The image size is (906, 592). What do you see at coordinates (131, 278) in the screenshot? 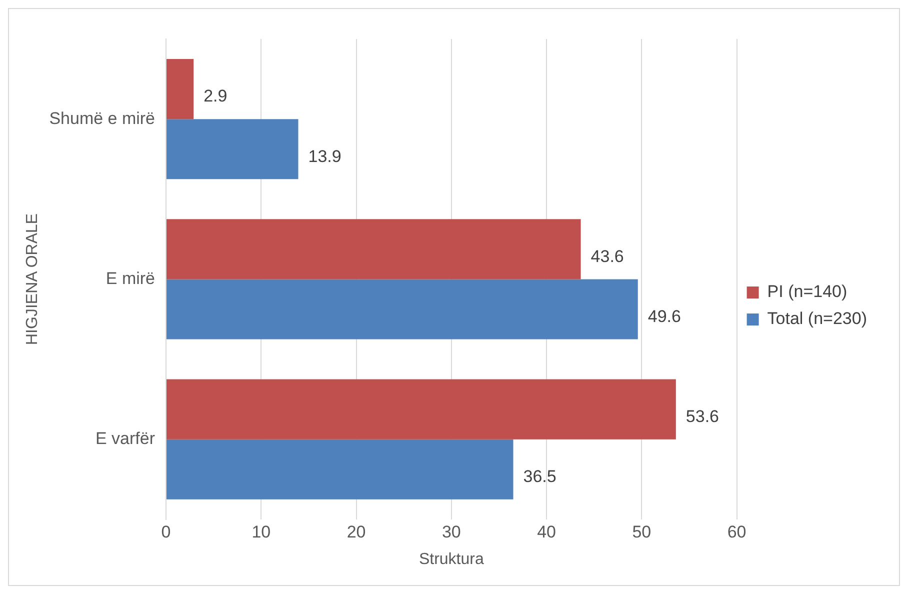
I see `y-tick-label: E mirë` at bounding box center [131, 278].